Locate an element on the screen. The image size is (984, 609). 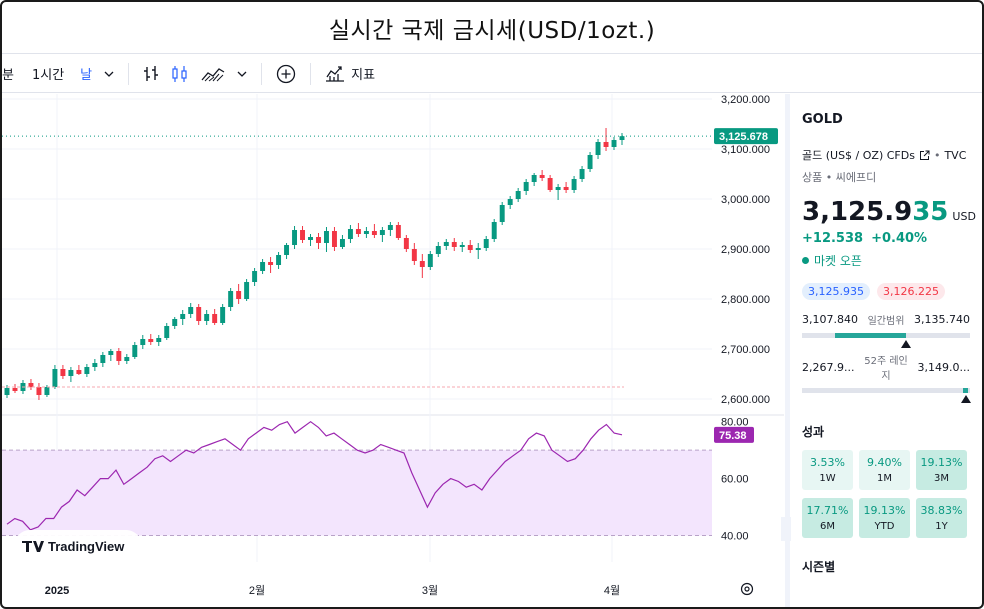
day-range-bar is located at coordinates (886, 340).